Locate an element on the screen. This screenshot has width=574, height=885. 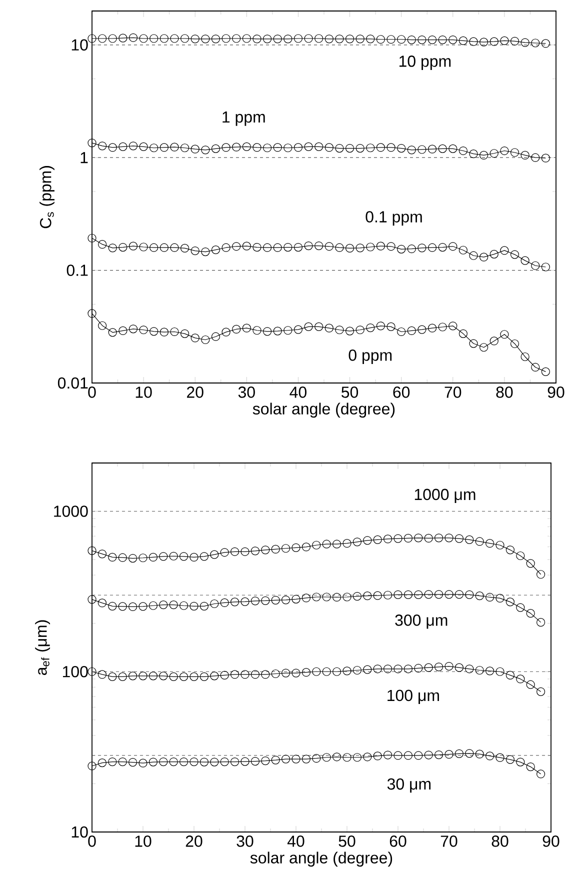
series-label: 0 ppm is located at coordinates (370, 357).